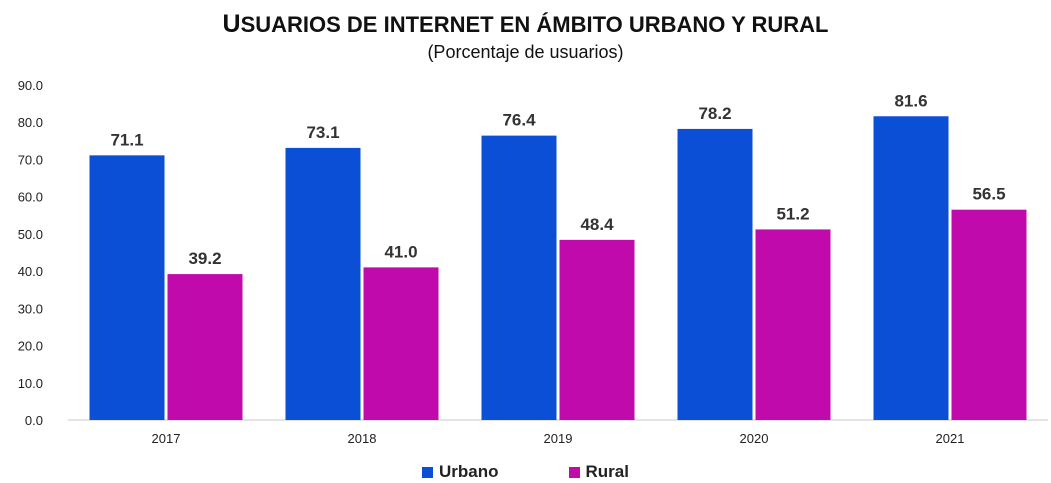  What do you see at coordinates (988, 194) in the screenshot?
I see `data-label-rural-2021: 56.5` at bounding box center [988, 194].